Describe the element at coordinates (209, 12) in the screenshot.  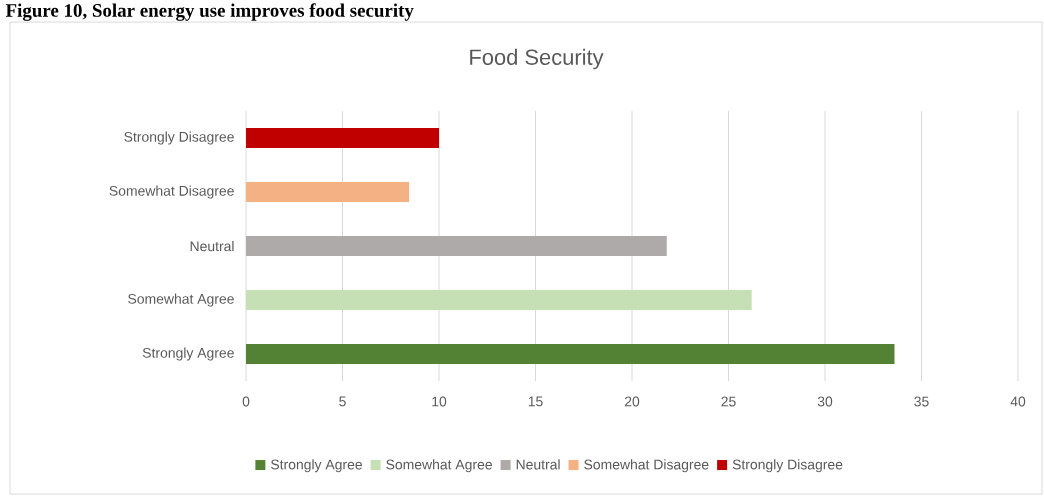
I see `caption: Figure 10, Solar energy use improves food security` at that location.